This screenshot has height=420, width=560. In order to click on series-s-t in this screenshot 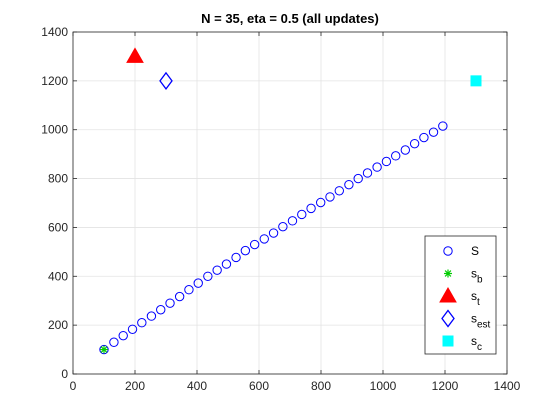, I will do `click(135, 55)`.